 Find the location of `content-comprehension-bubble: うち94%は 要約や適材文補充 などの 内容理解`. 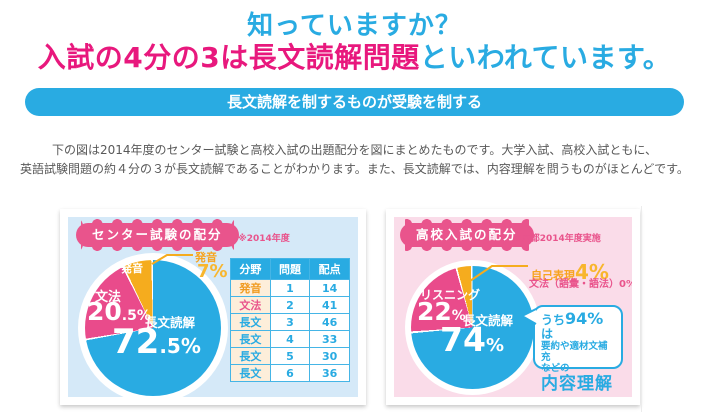

content-comprehension-bubble: うち94%は 要約や適材文補充 などの 内容理解 is located at coordinates (578, 349).